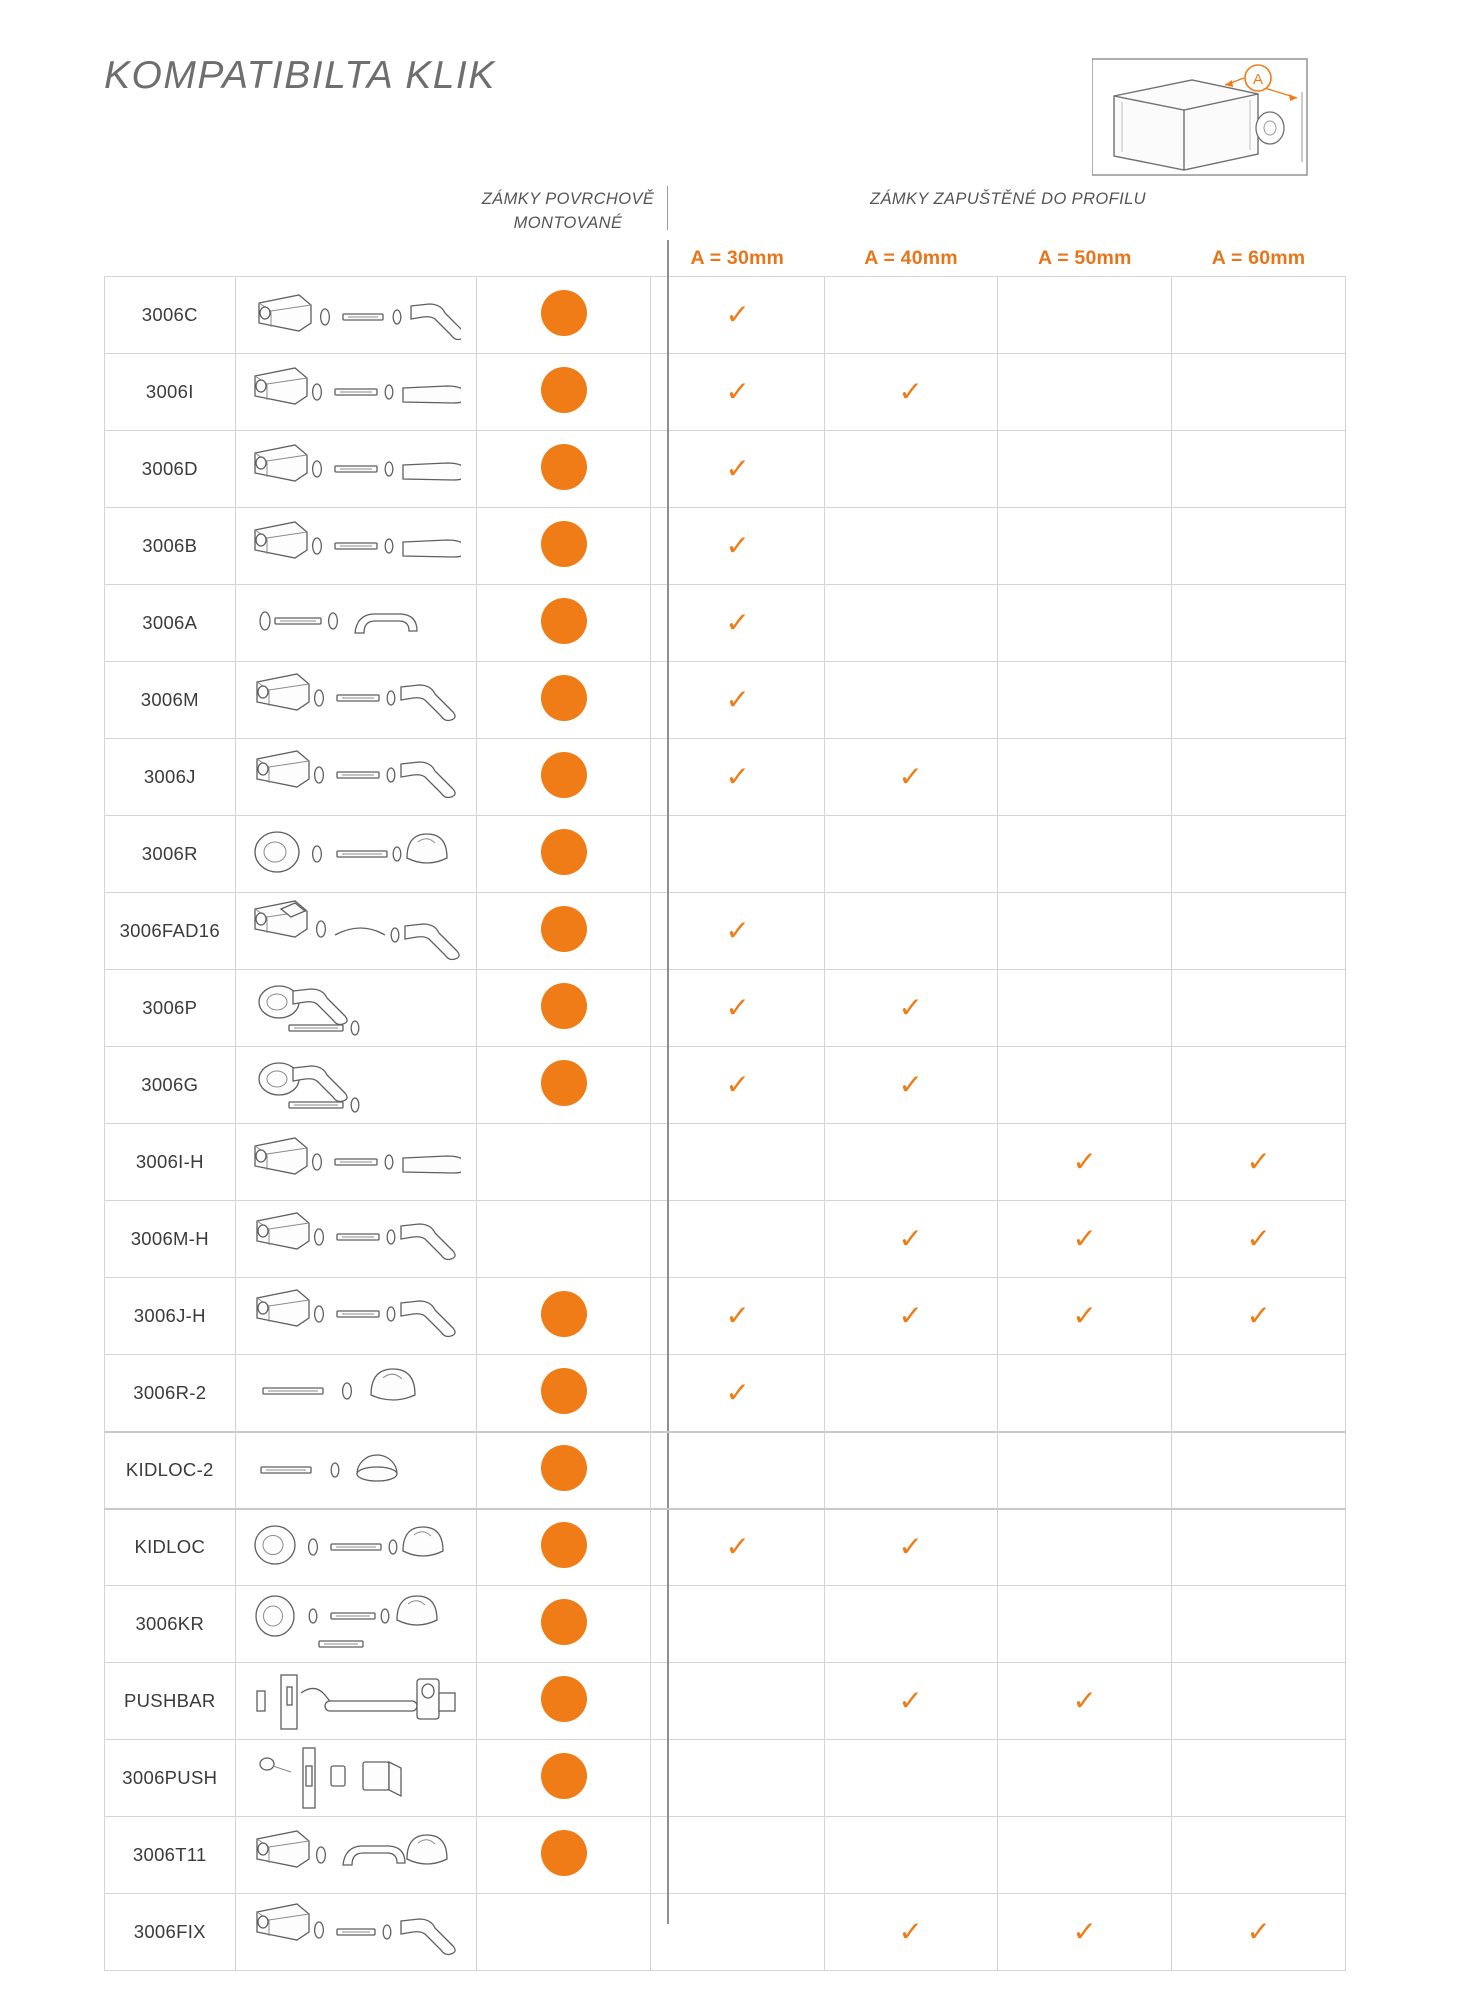 This screenshot has height=2000, width=1467. I want to click on table-row: 3006P ✓ ✓, so click(725, 1008).